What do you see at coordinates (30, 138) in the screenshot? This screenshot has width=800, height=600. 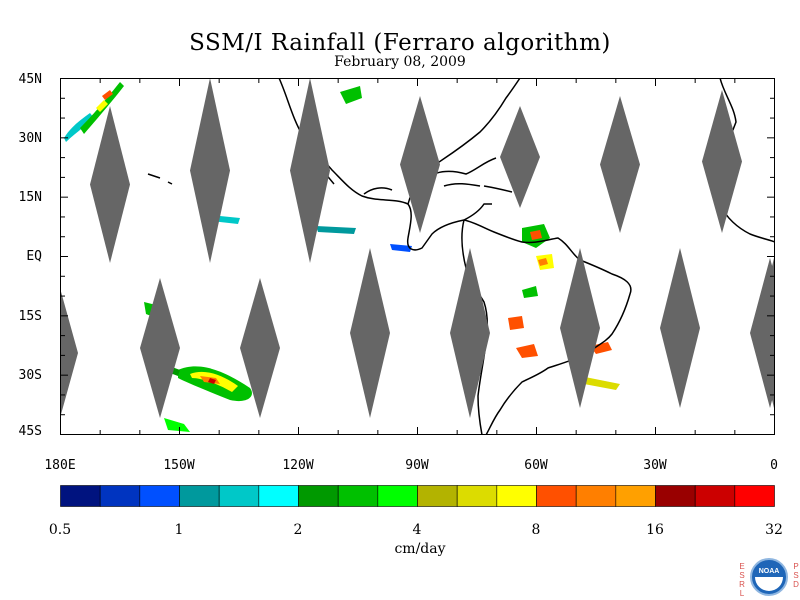 I see `lat-label-30n: 30N` at bounding box center [30, 138].